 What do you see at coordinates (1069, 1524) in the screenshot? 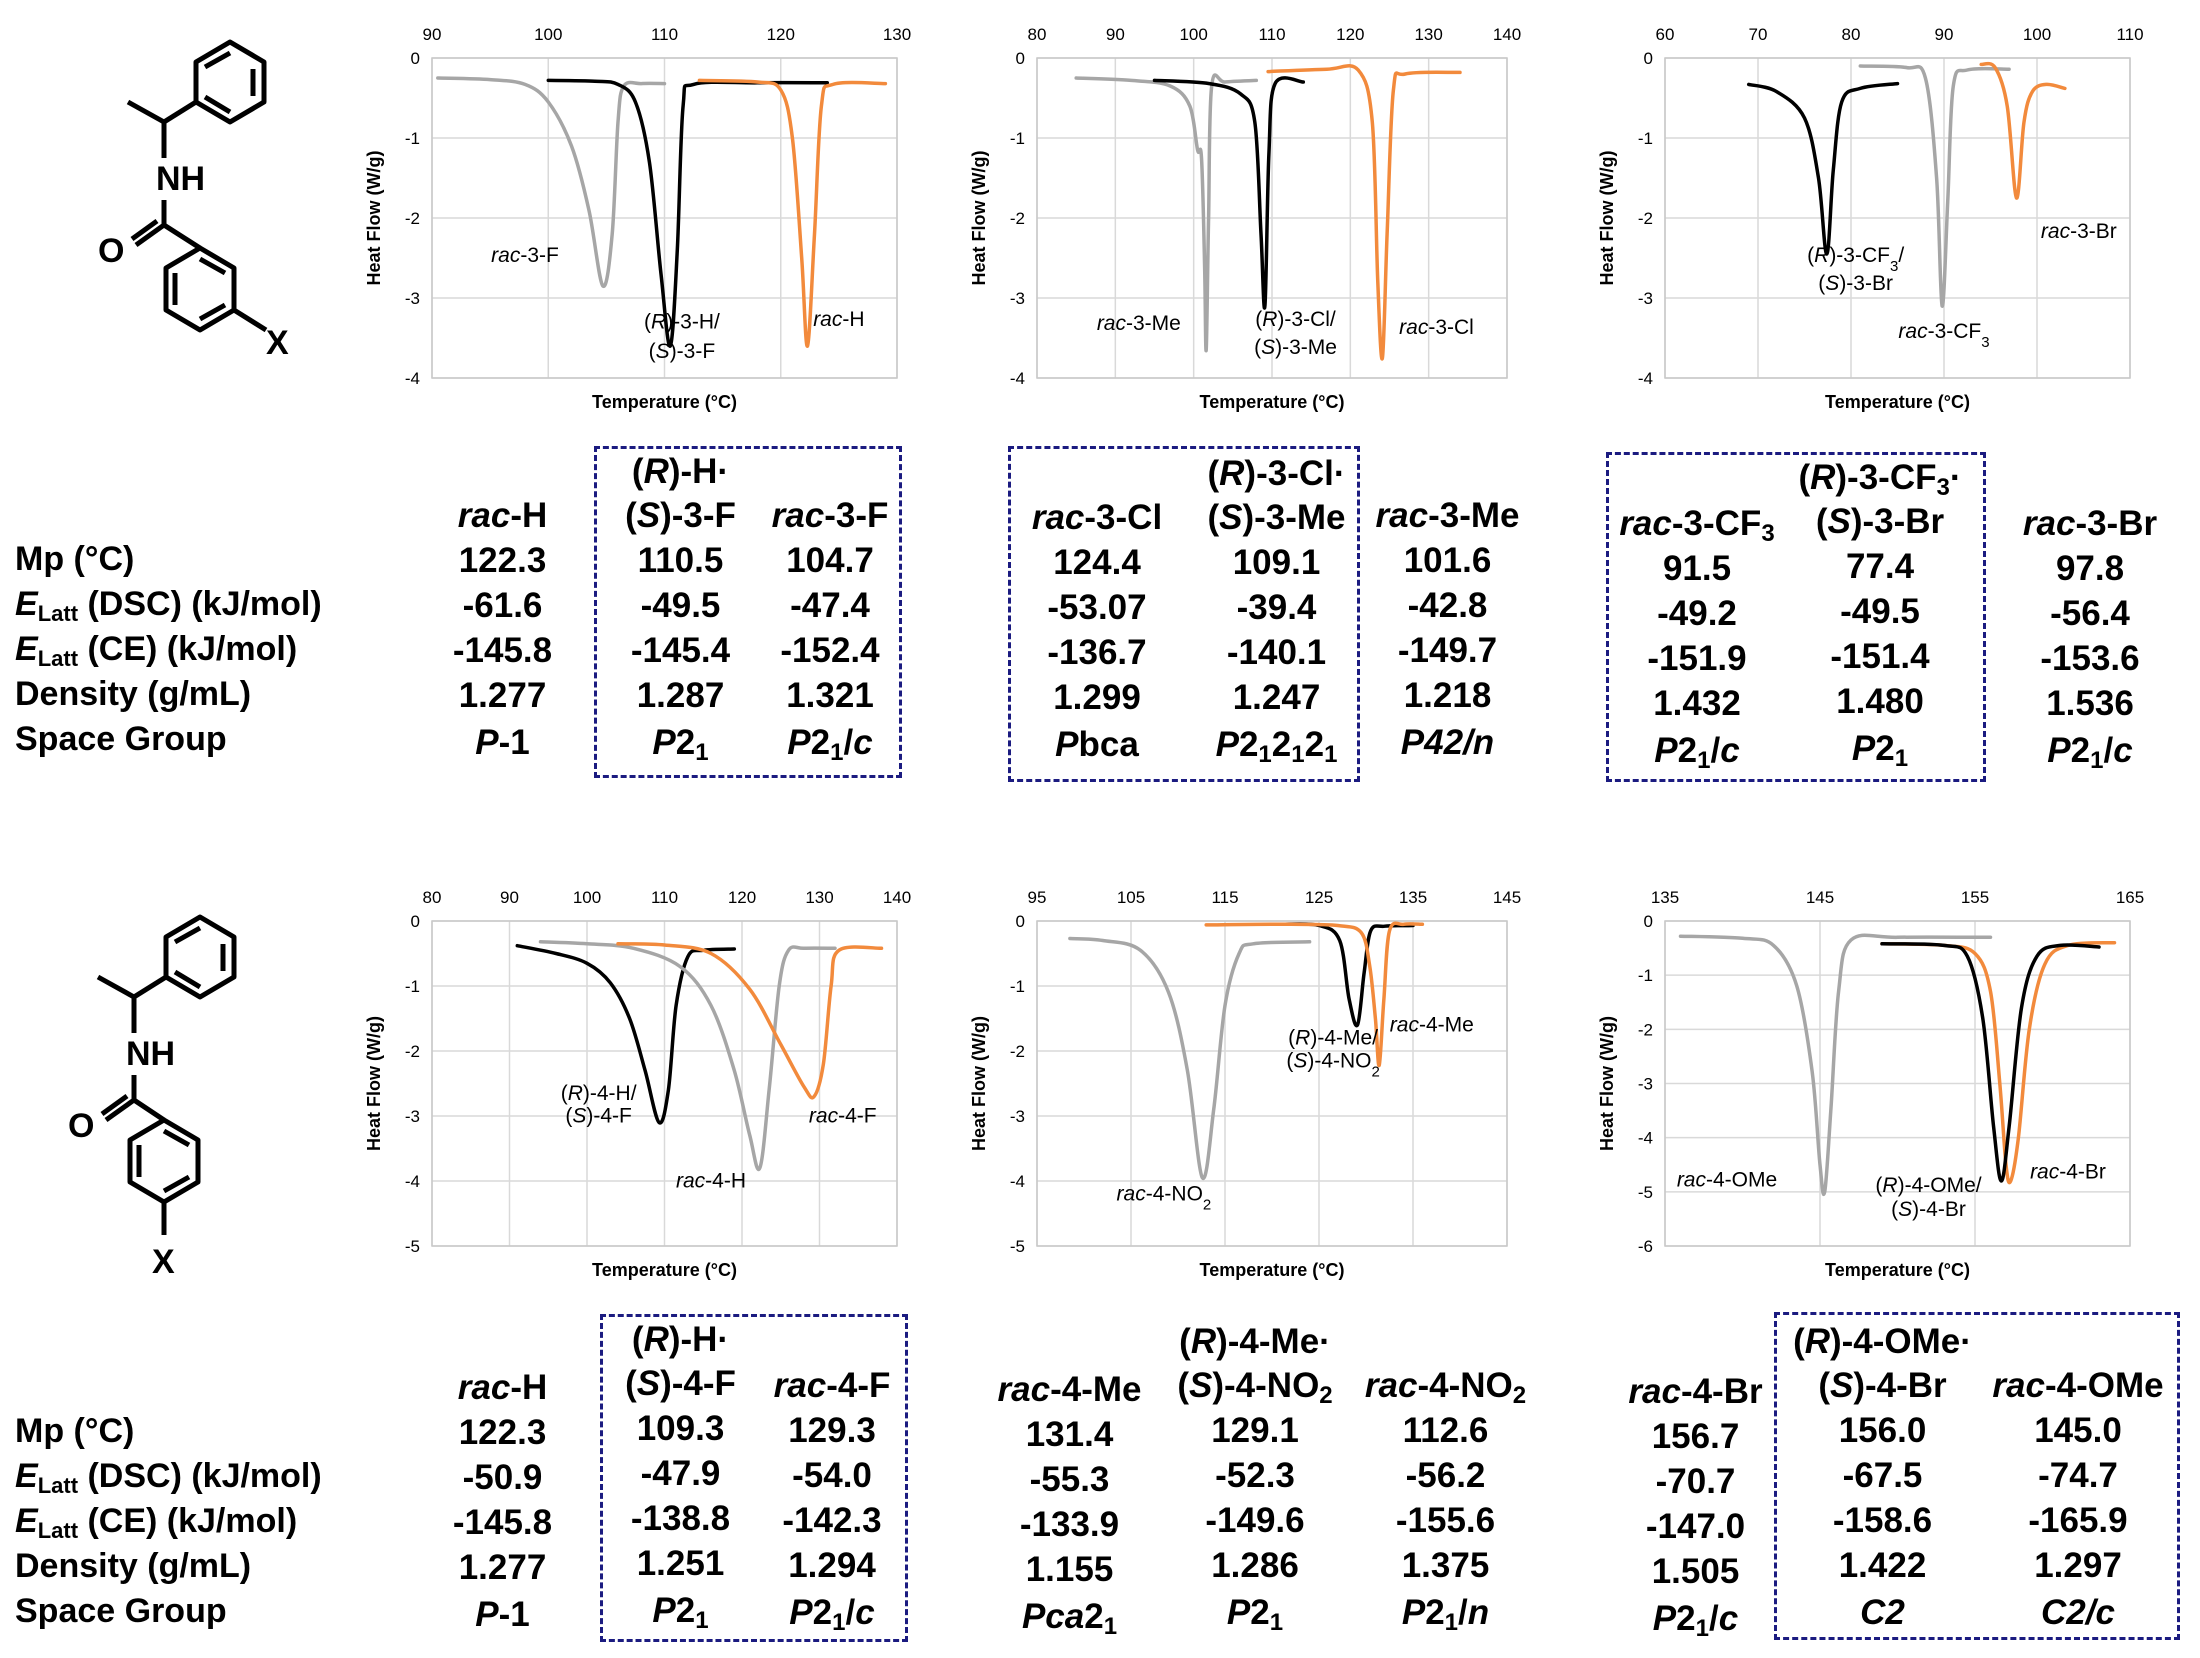
I see `cell-e-ce: -133.9` at bounding box center [1069, 1524].